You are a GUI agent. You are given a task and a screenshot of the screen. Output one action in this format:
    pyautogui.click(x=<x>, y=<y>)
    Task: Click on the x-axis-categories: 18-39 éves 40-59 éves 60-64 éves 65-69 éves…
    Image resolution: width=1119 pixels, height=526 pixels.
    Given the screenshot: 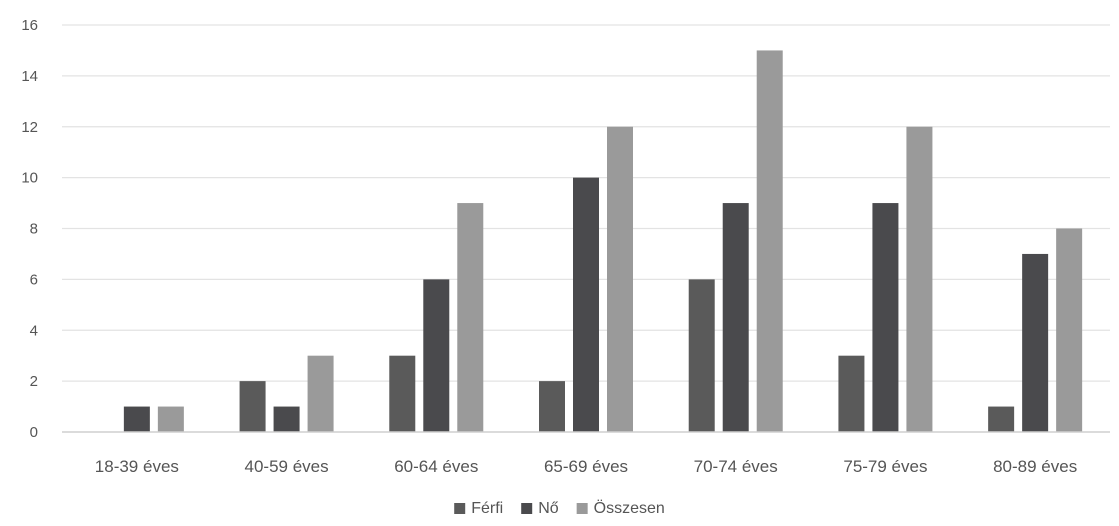 What is the action you would take?
    pyautogui.click(x=586, y=466)
    